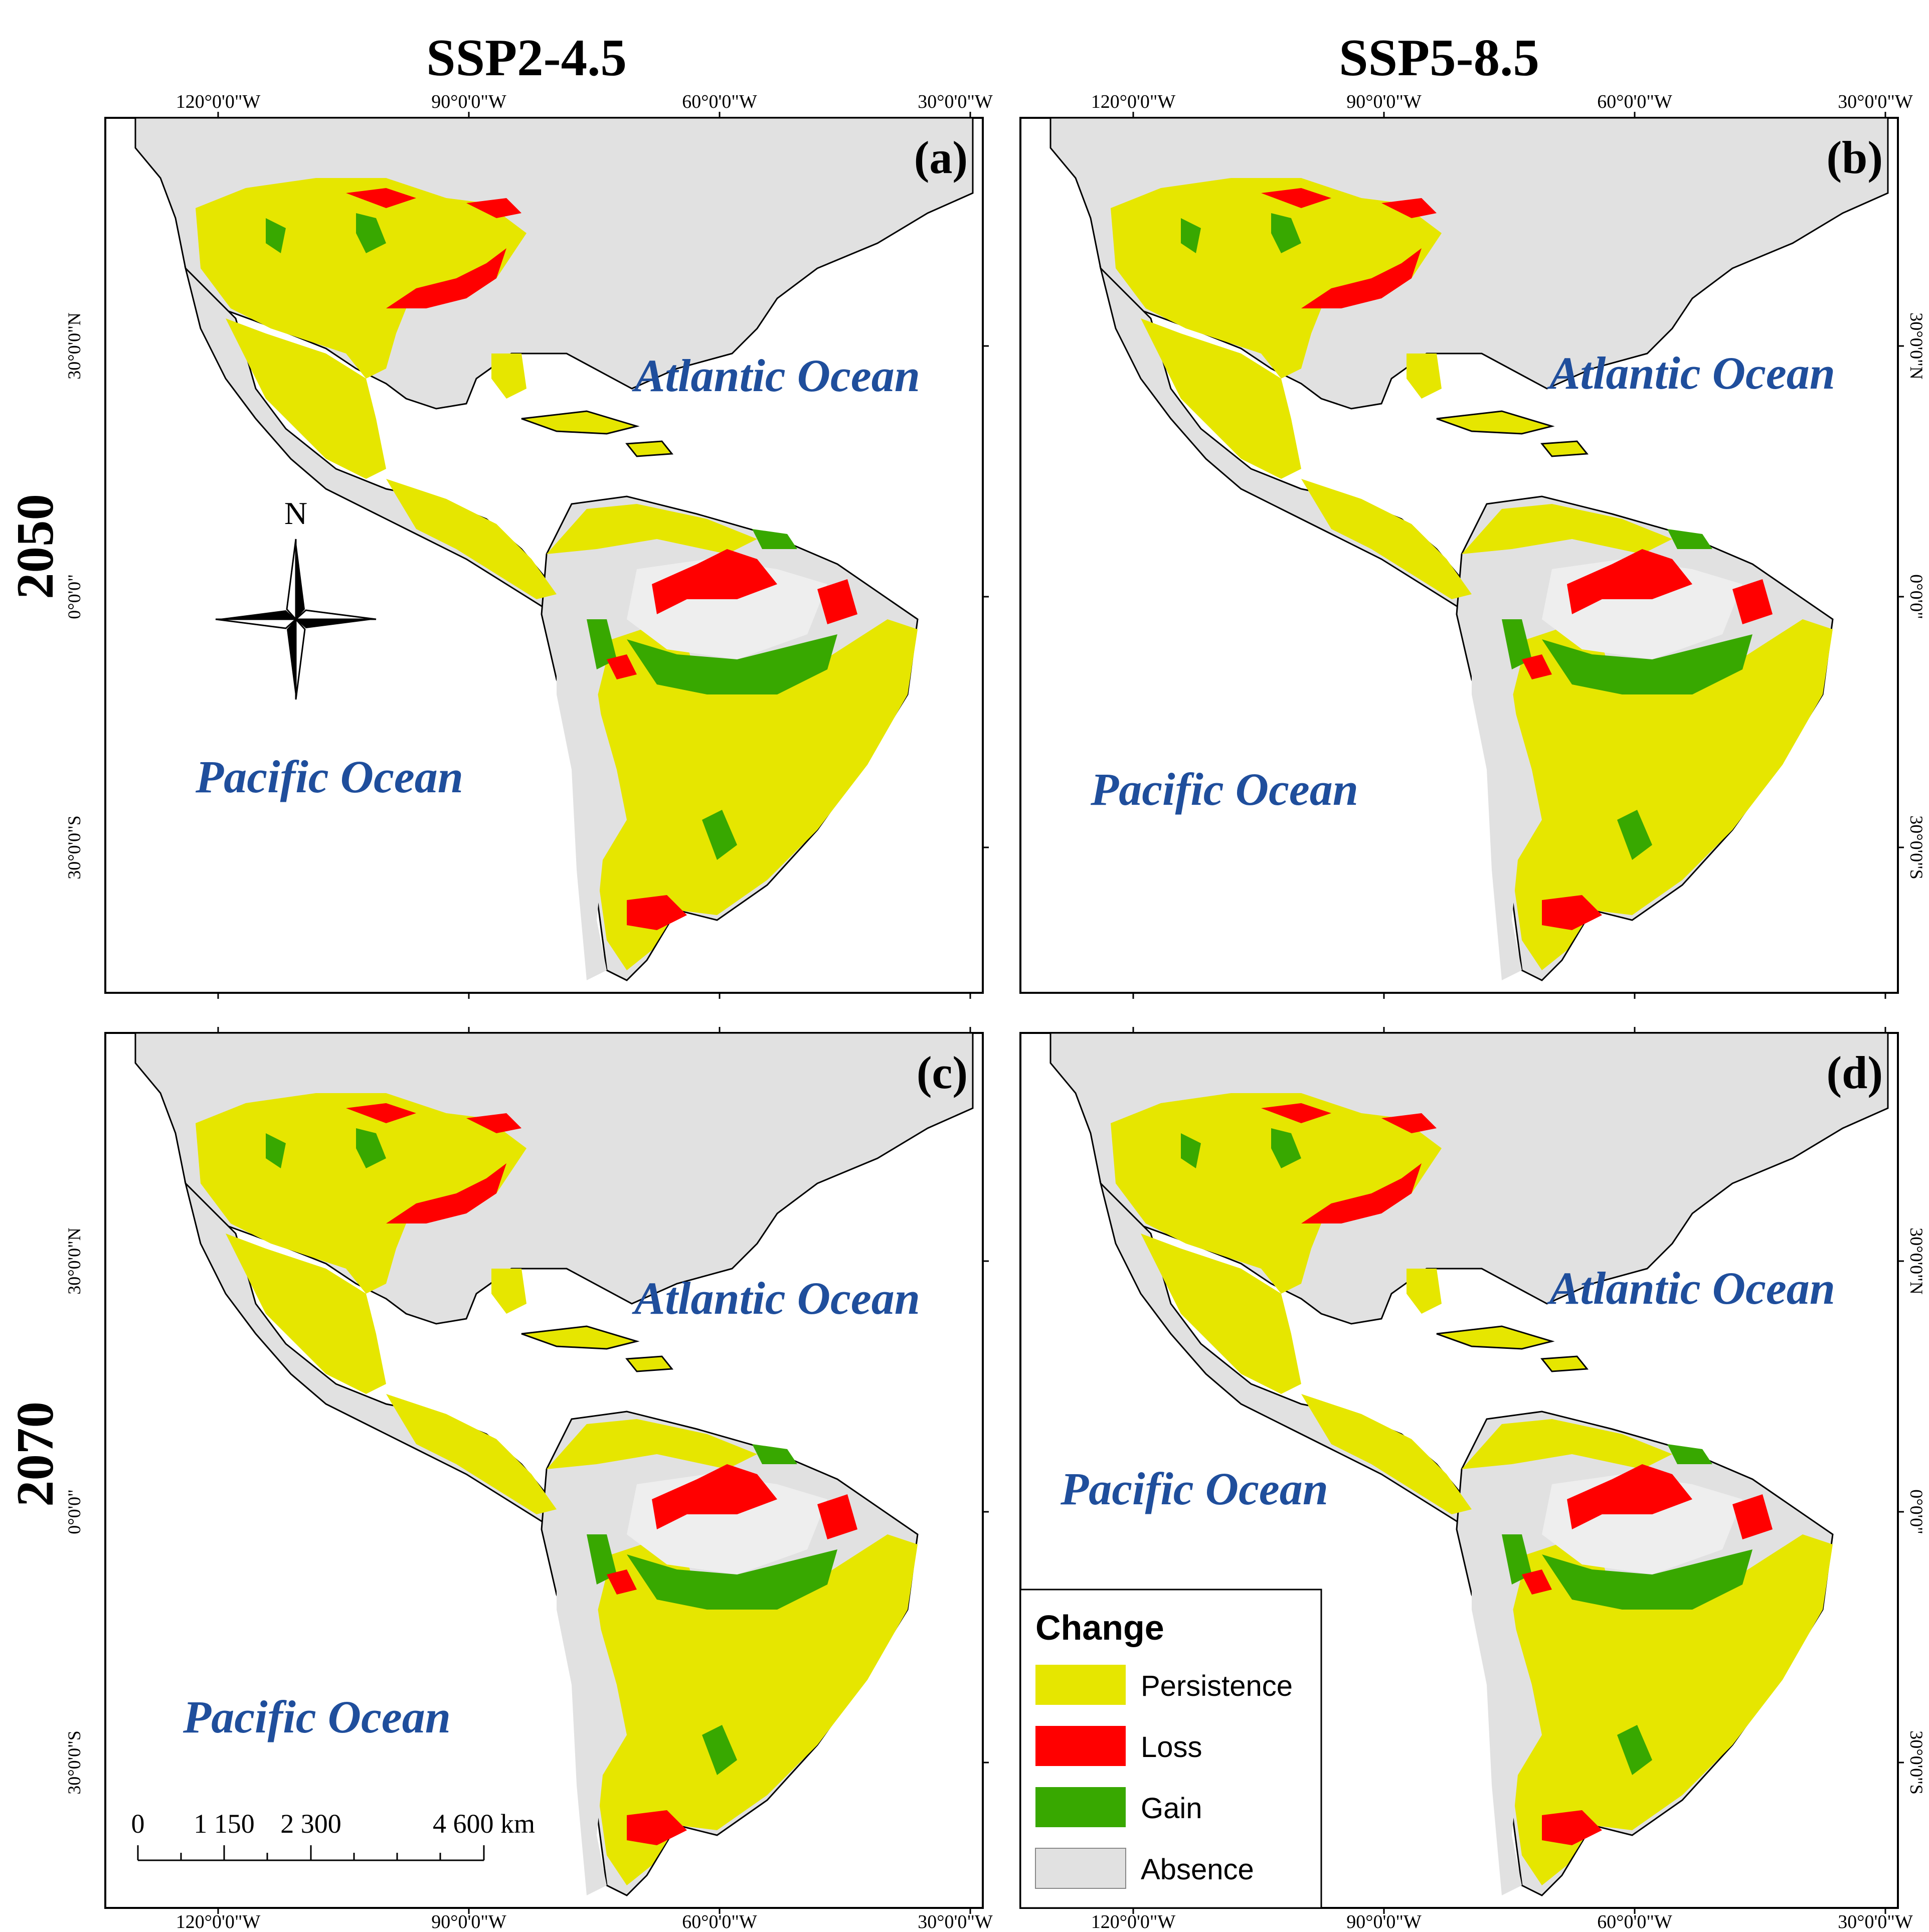 The width and height of the screenshot is (1929, 1932). I want to click on north-arrow-label: N, so click(295, 513).